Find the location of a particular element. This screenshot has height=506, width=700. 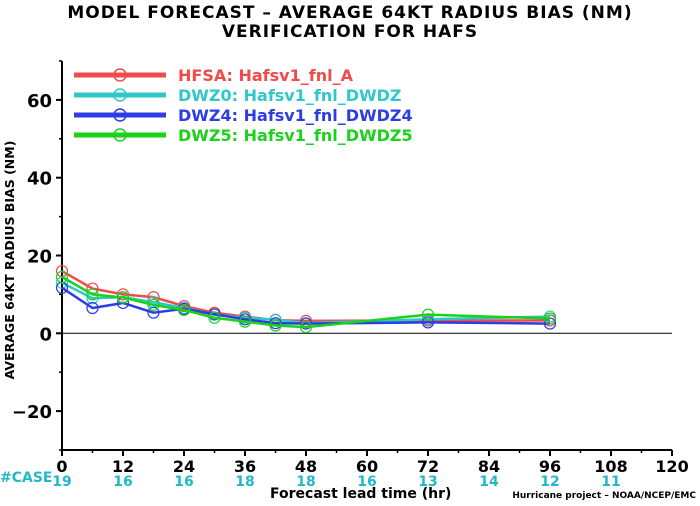

case-counts: 19 16 16 18 18 16 13 14 12 11 is located at coordinates (336, 482).